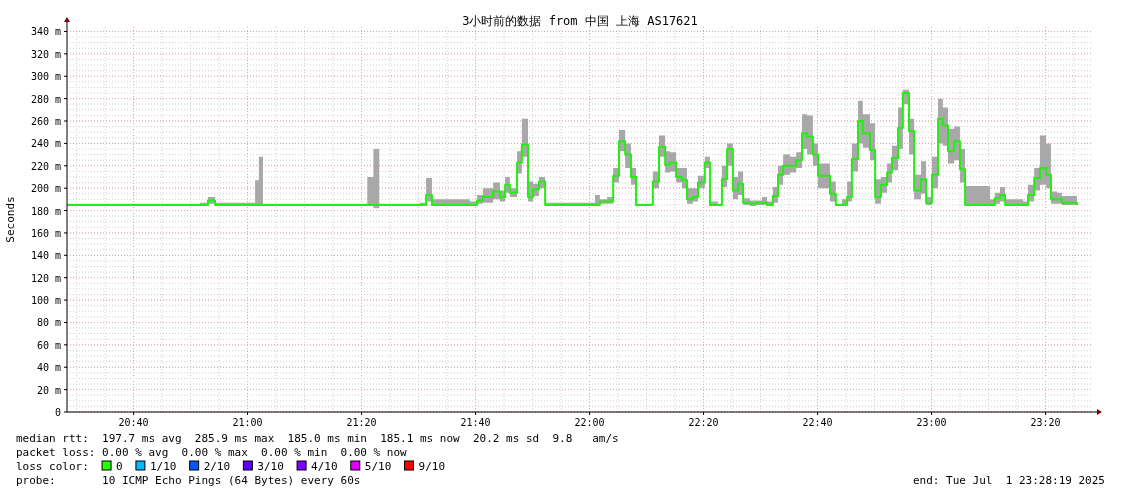 The image size is (1121, 494). What do you see at coordinates (133, 422) in the screenshot?
I see `x-tick-label: 20:40` at bounding box center [133, 422].